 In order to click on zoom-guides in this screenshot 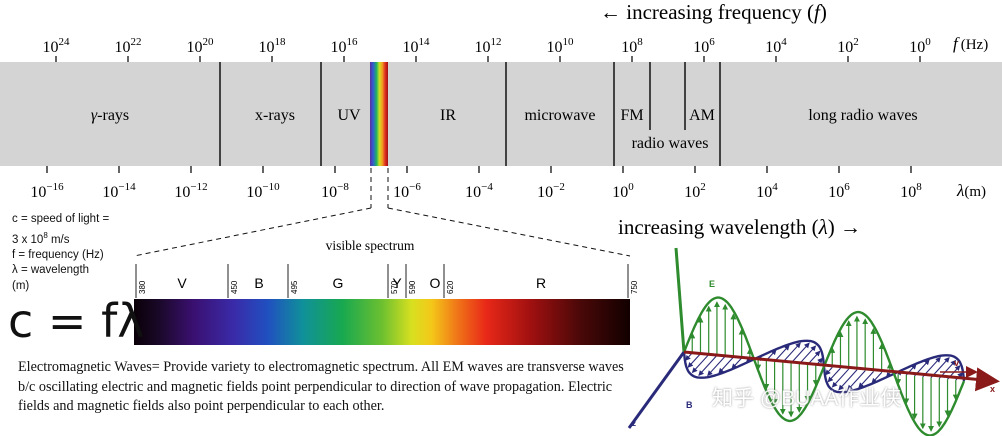, I will do `click(382, 212)`.